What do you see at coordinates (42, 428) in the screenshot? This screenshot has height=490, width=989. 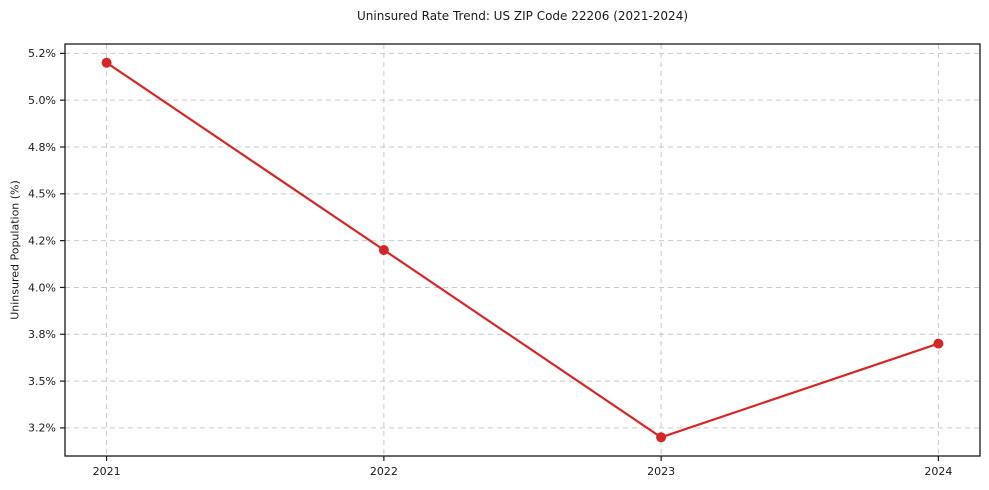 I see `y-tick-label: 3.2%` at bounding box center [42, 428].